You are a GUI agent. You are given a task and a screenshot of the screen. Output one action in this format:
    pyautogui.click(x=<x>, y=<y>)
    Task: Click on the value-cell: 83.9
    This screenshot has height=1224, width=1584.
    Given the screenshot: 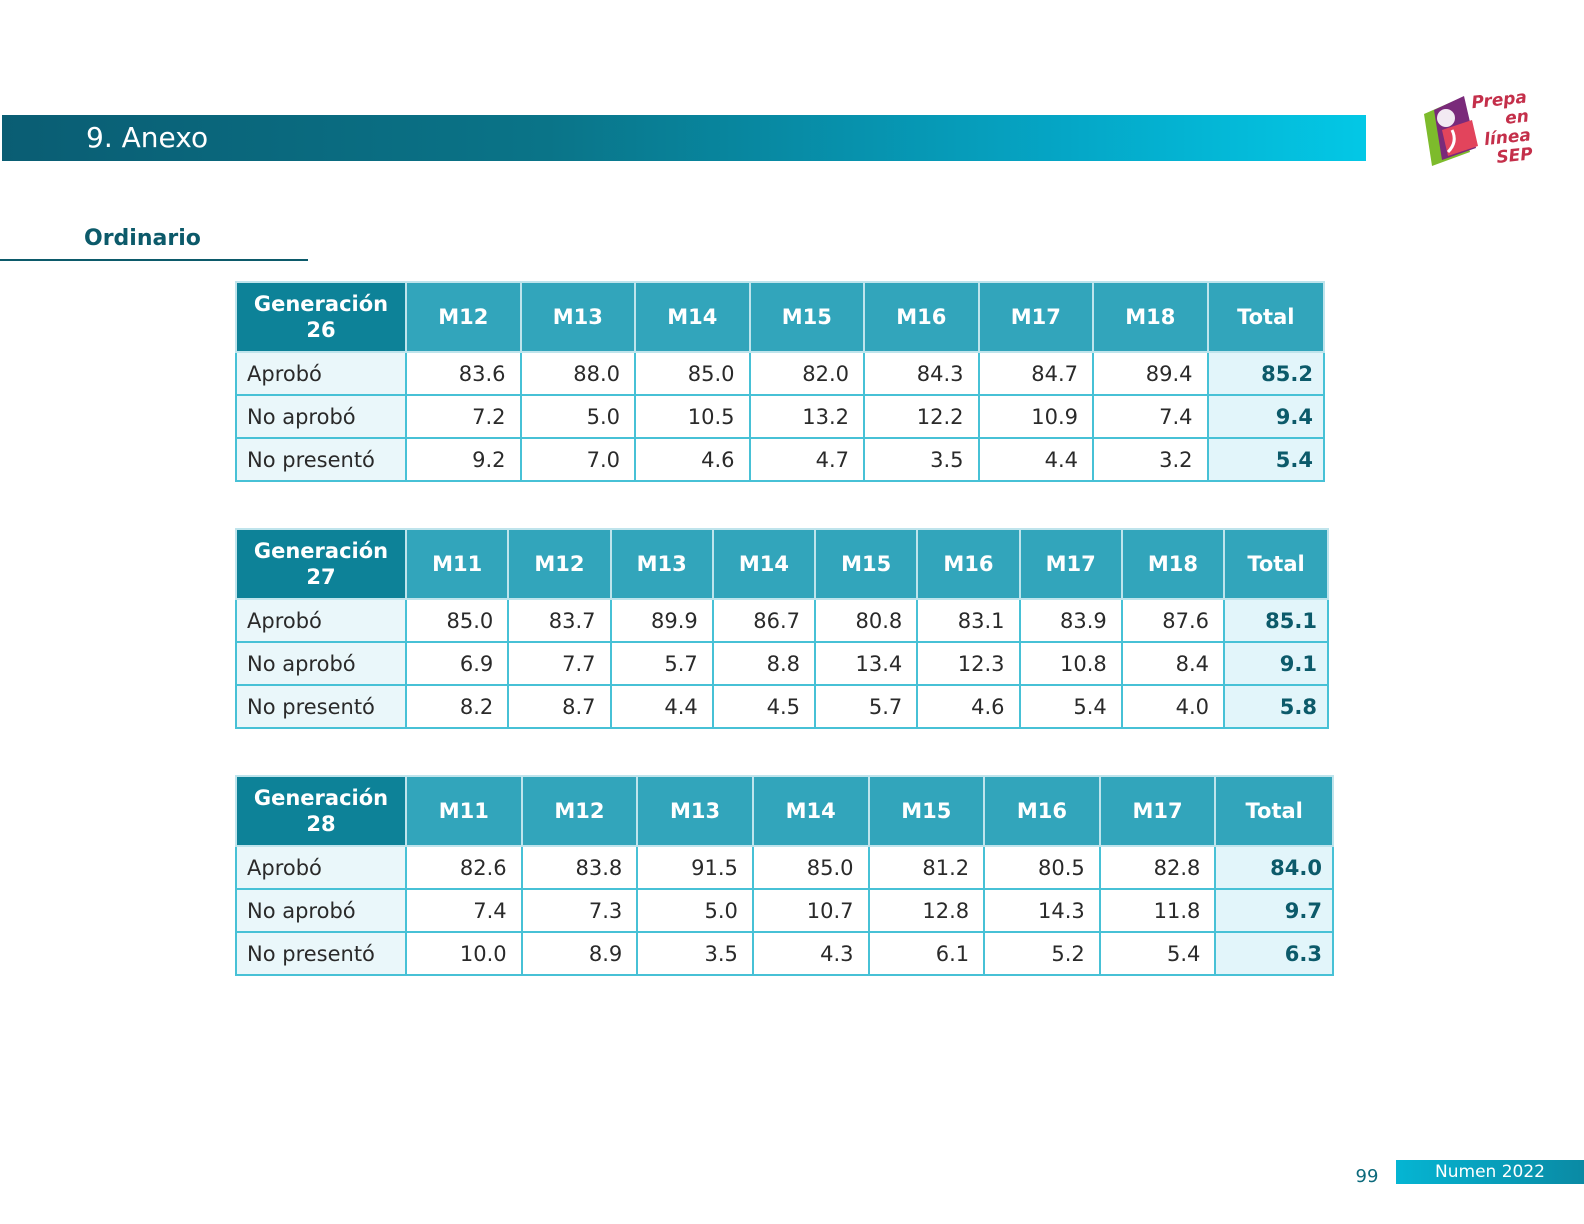 What is the action you would take?
    pyautogui.click(x=1070, y=620)
    